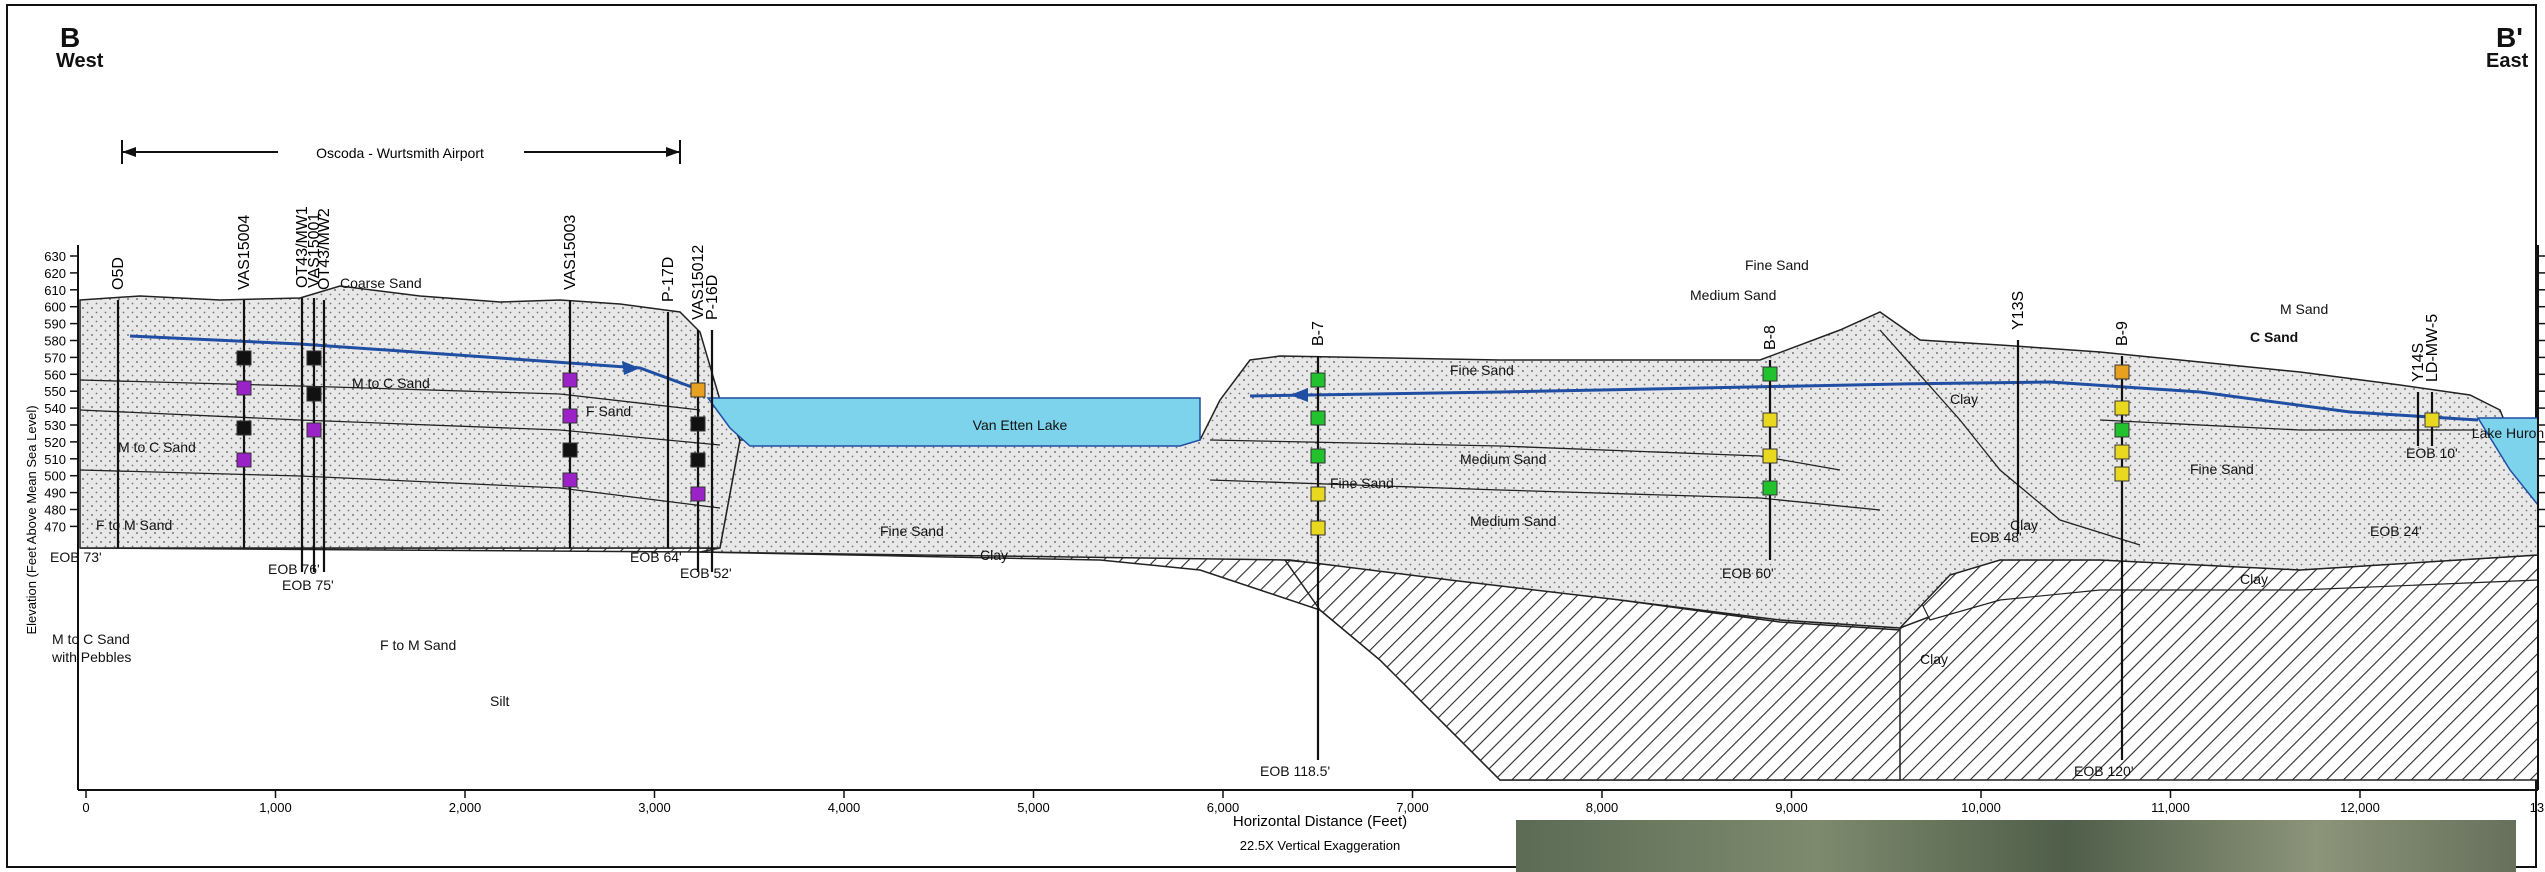 The image size is (2545, 872). I want to click on well-label: P-17D, so click(668, 279).